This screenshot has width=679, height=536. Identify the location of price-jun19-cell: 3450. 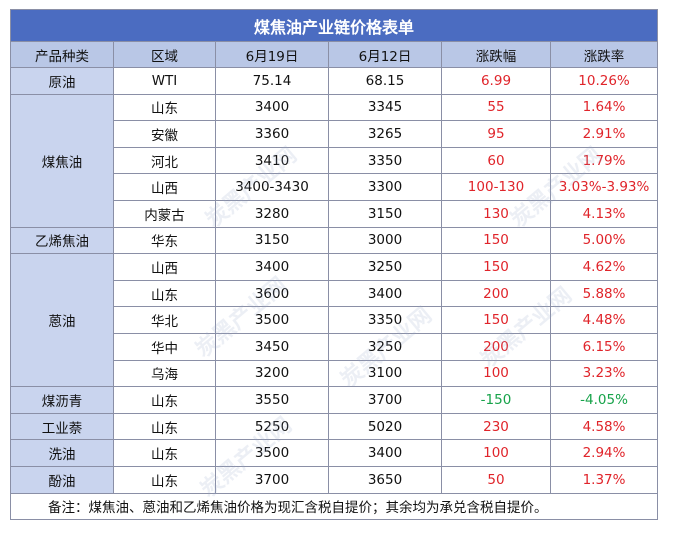
(272, 346).